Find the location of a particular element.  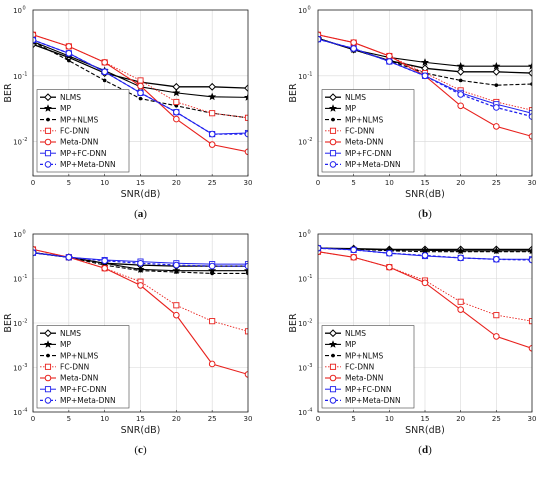

y-tick-exponent: -4 is located at coordinates (25, 411).